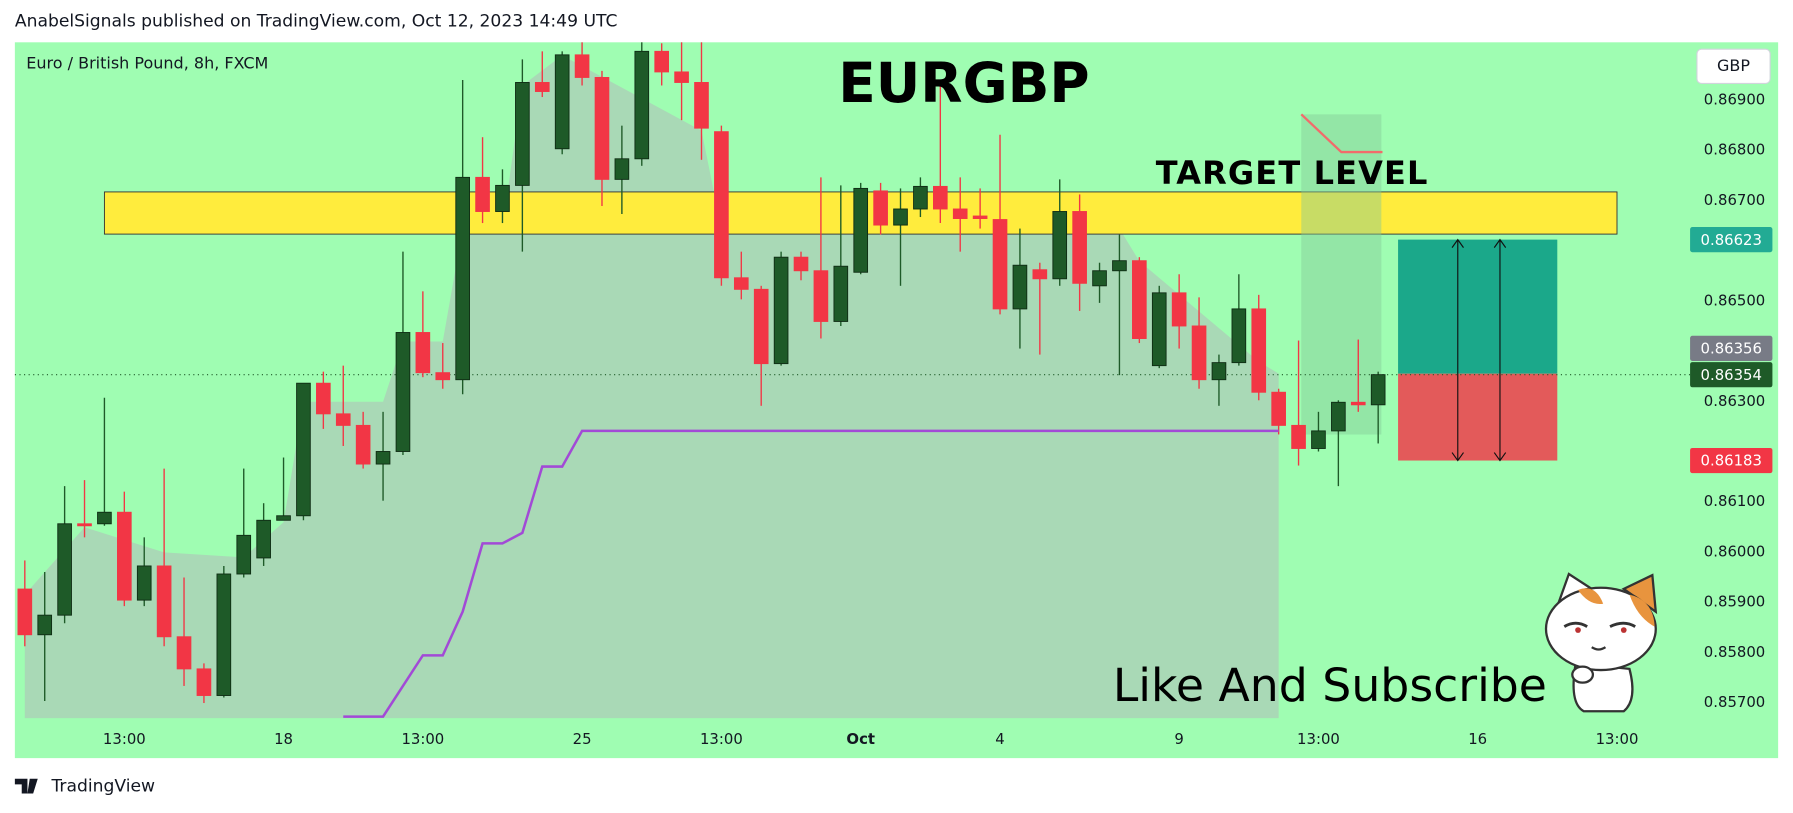  What do you see at coordinates (1292, 173) in the screenshot?
I see `target-annotation: TARGET LEVEL` at bounding box center [1292, 173].